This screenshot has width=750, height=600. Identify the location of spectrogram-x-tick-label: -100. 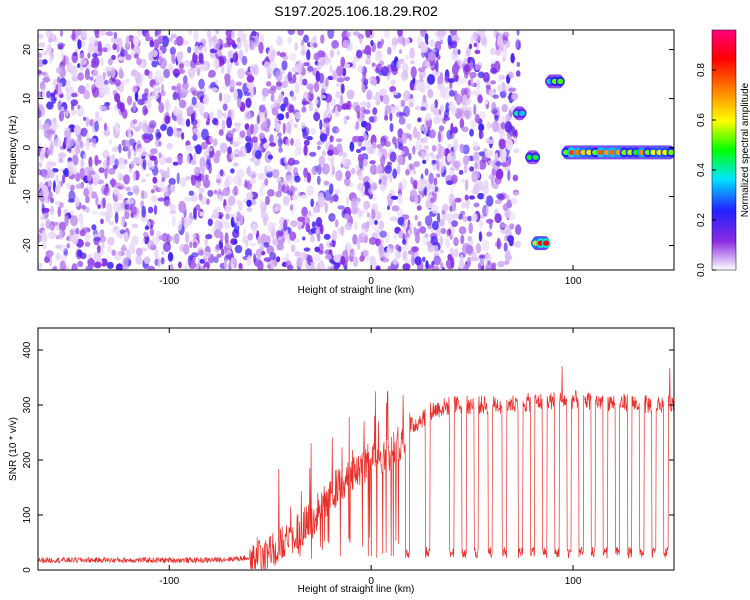
(169, 281).